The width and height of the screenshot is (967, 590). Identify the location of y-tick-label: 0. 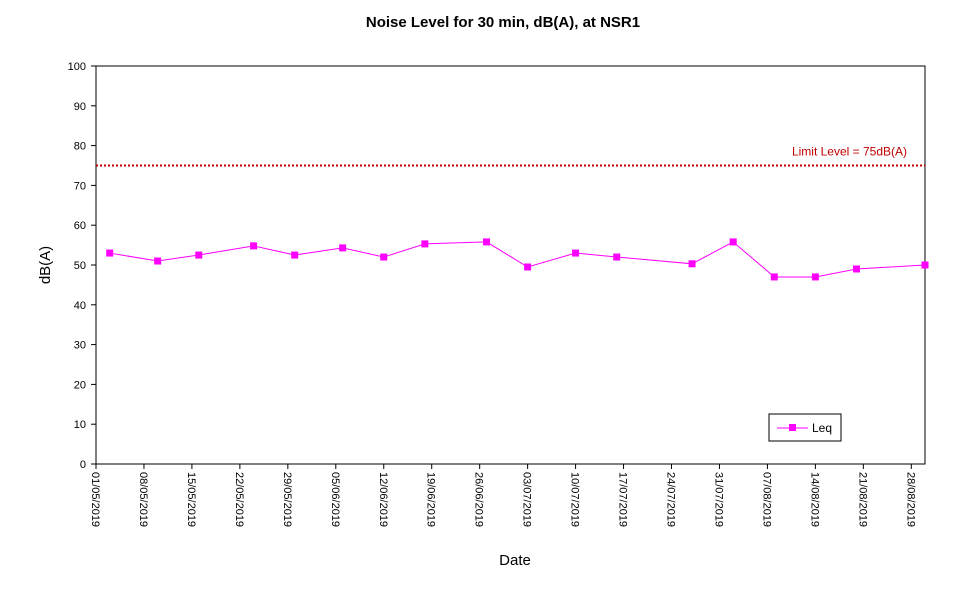
(83, 465).